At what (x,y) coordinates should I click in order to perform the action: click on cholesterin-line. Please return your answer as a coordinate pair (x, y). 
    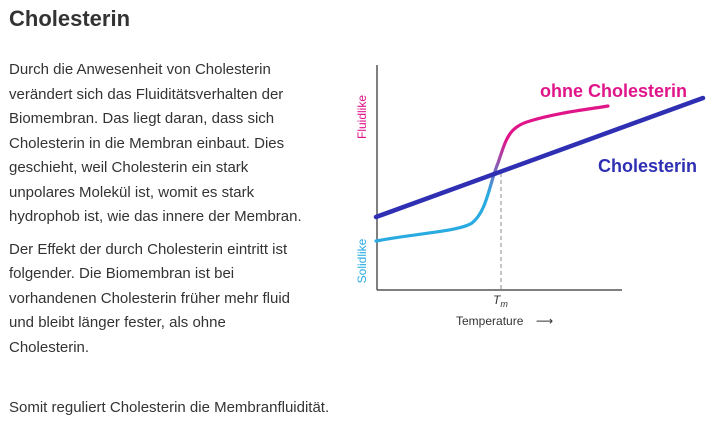
    Looking at the image, I should click on (539, 157).